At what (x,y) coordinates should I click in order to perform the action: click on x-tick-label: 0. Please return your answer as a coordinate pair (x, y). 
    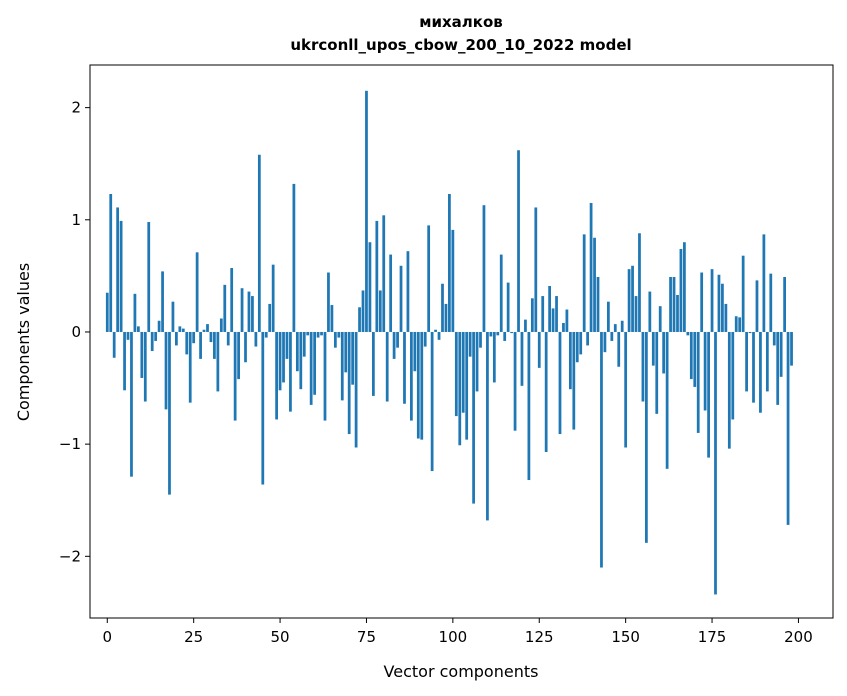
    Looking at the image, I should click on (108, 637).